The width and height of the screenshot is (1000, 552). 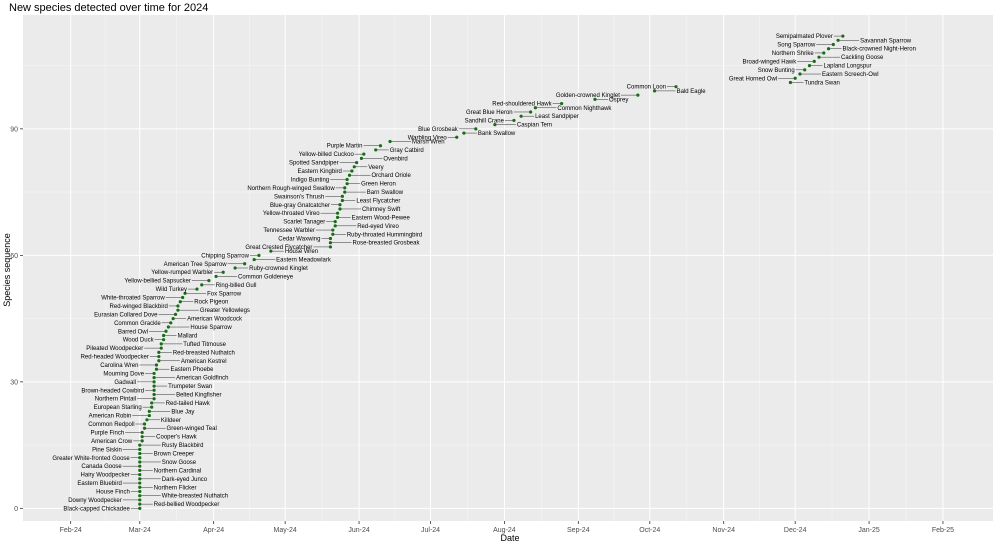 I want to click on point-label: Carolina Wren, so click(x=119, y=366).